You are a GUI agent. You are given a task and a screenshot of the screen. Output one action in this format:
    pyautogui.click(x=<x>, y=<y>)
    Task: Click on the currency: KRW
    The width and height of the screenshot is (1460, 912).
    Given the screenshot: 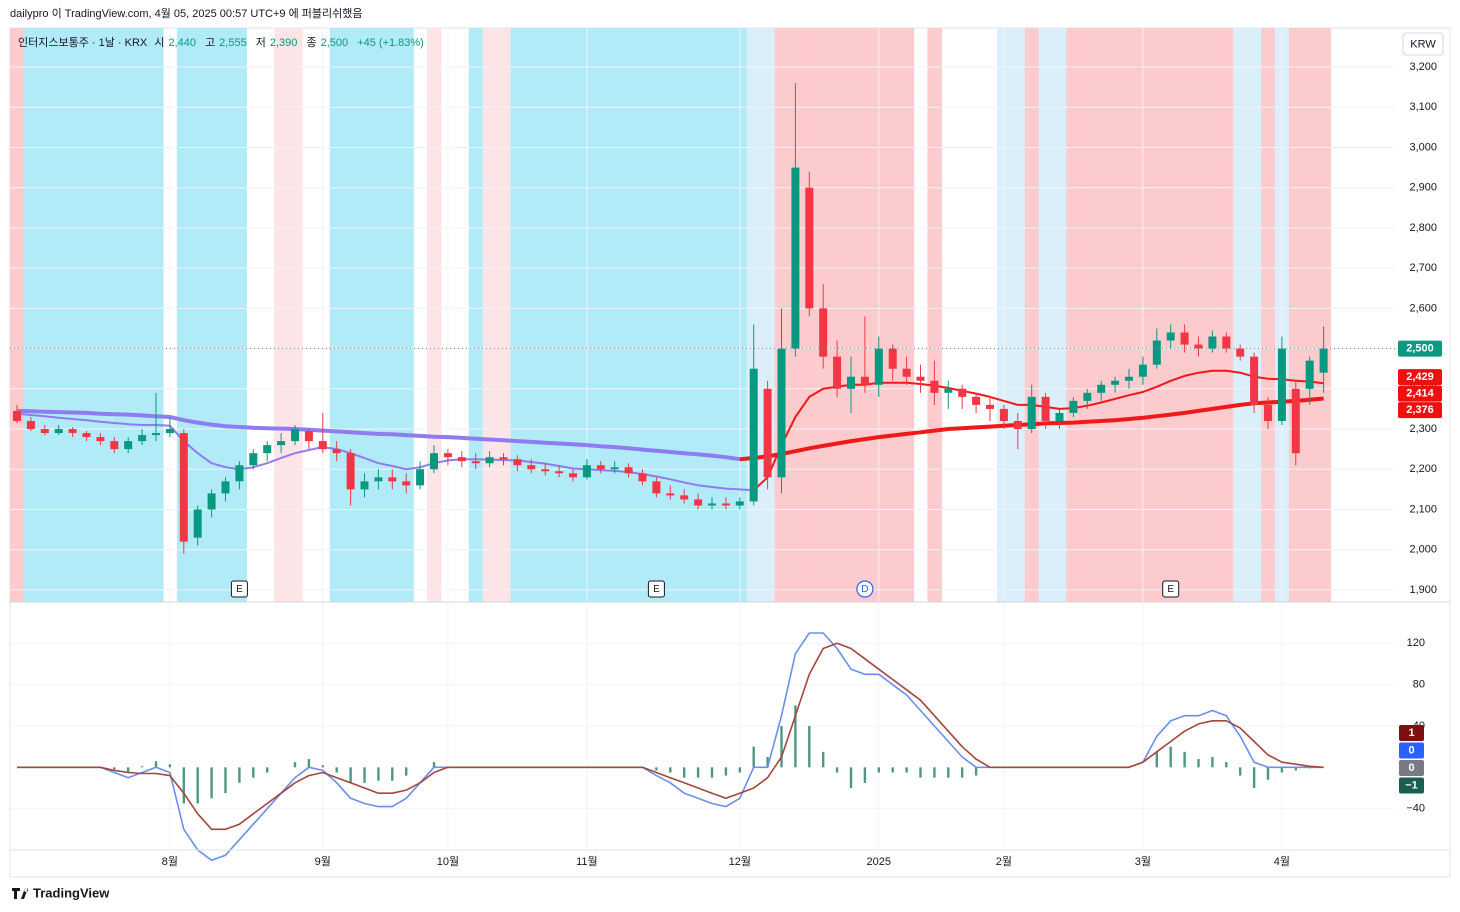 What is the action you would take?
    pyautogui.click(x=1423, y=44)
    